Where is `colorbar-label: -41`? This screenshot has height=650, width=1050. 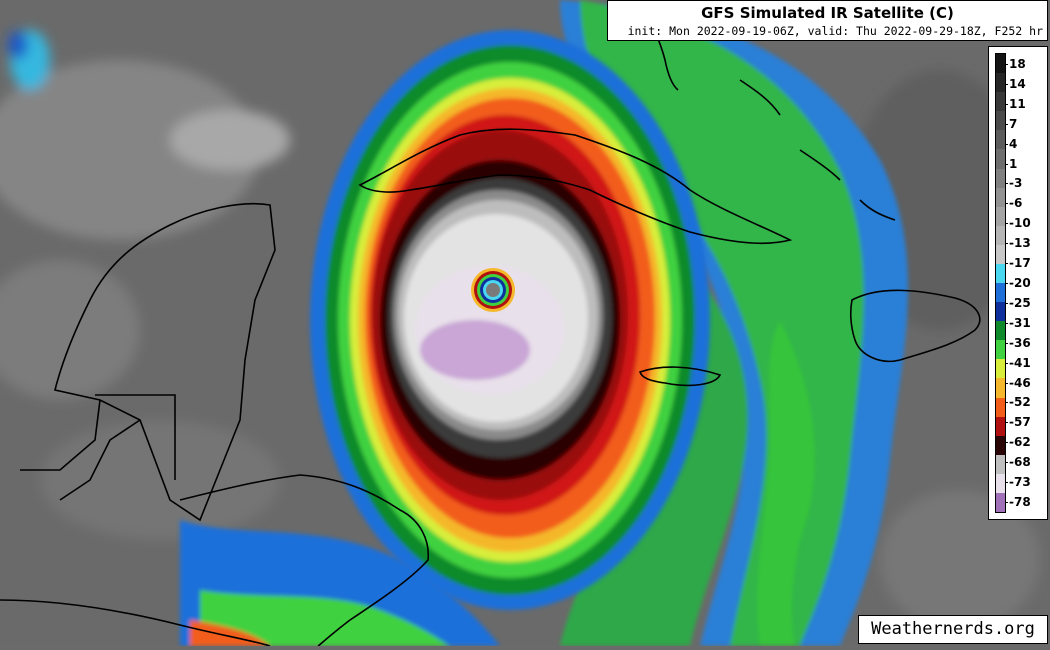
colorbar-label: -41 is located at coordinates (1020, 362).